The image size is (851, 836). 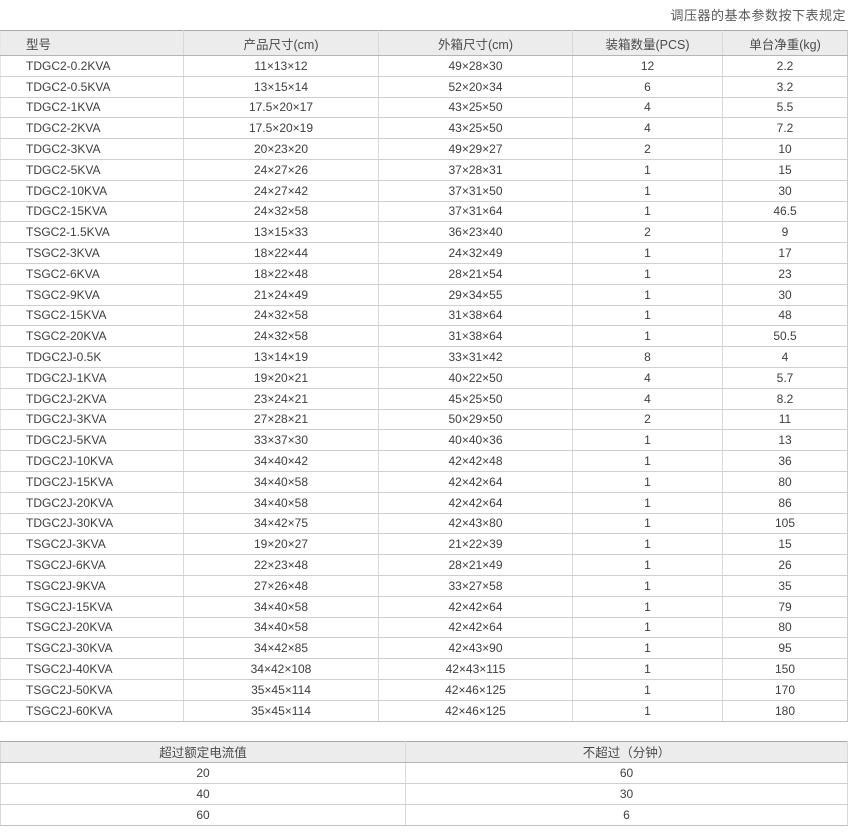 What do you see at coordinates (203, 814) in the screenshot?
I see `overload-table-cell: 60` at bounding box center [203, 814].